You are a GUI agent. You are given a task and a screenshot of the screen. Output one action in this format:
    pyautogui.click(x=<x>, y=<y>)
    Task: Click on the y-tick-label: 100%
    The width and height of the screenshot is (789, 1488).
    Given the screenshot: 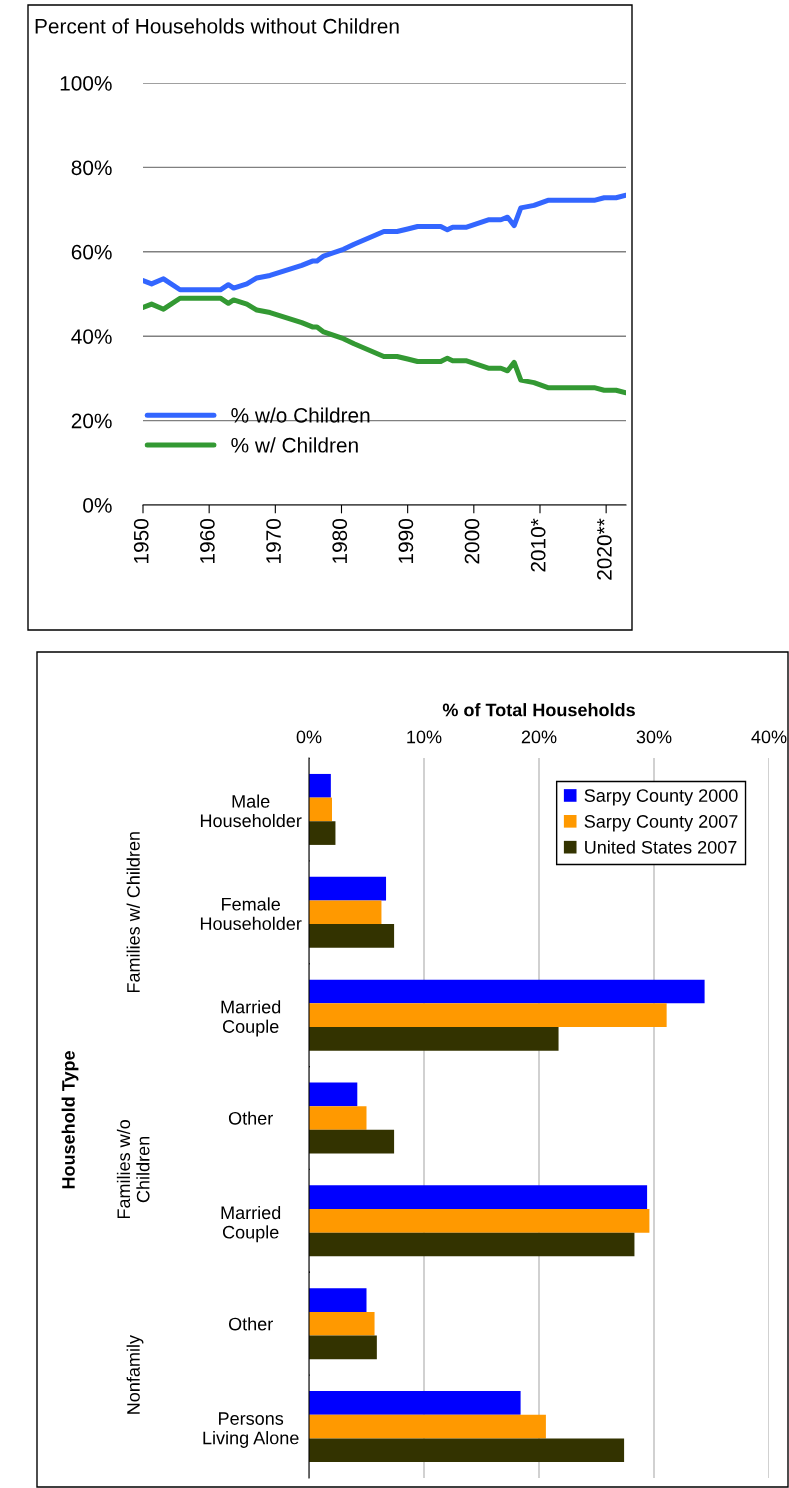 What is the action you would take?
    pyautogui.click(x=86, y=83)
    